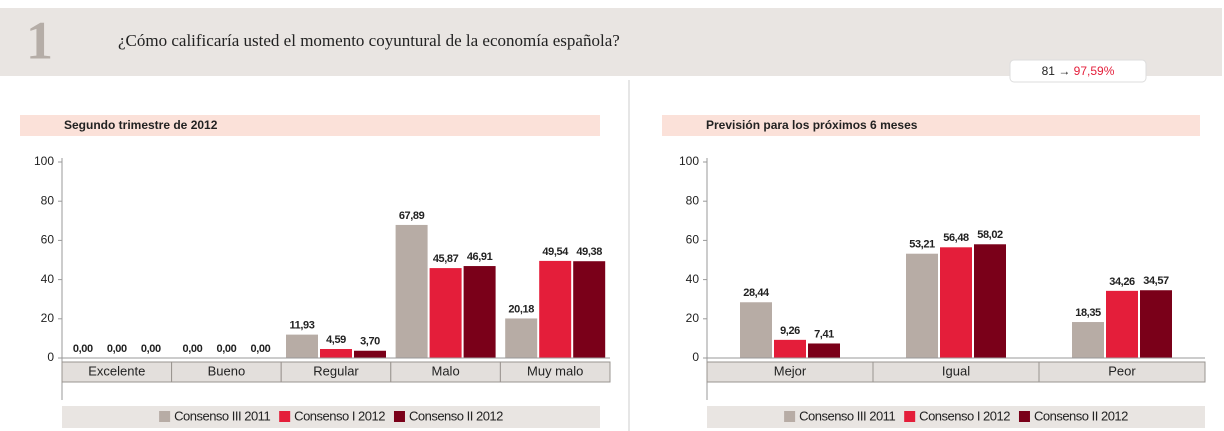  Describe the element at coordinates (790, 370) in the screenshot. I see `x-tick-label: Mejor` at that location.